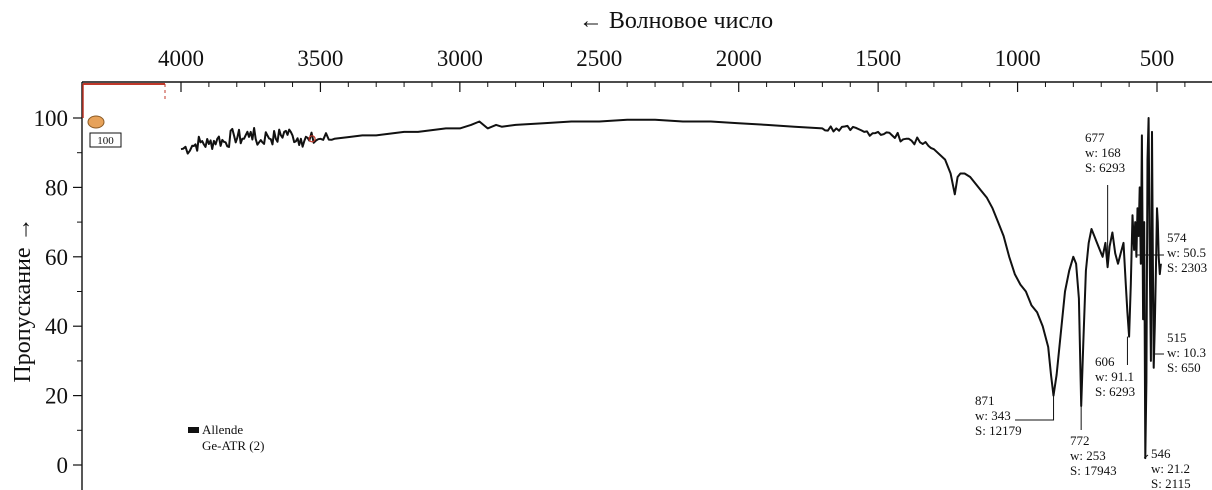  What do you see at coordinates (1093, 470) in the screenshot?
I see `peak-label: S: 17943` at bounding box center [1093, 470].